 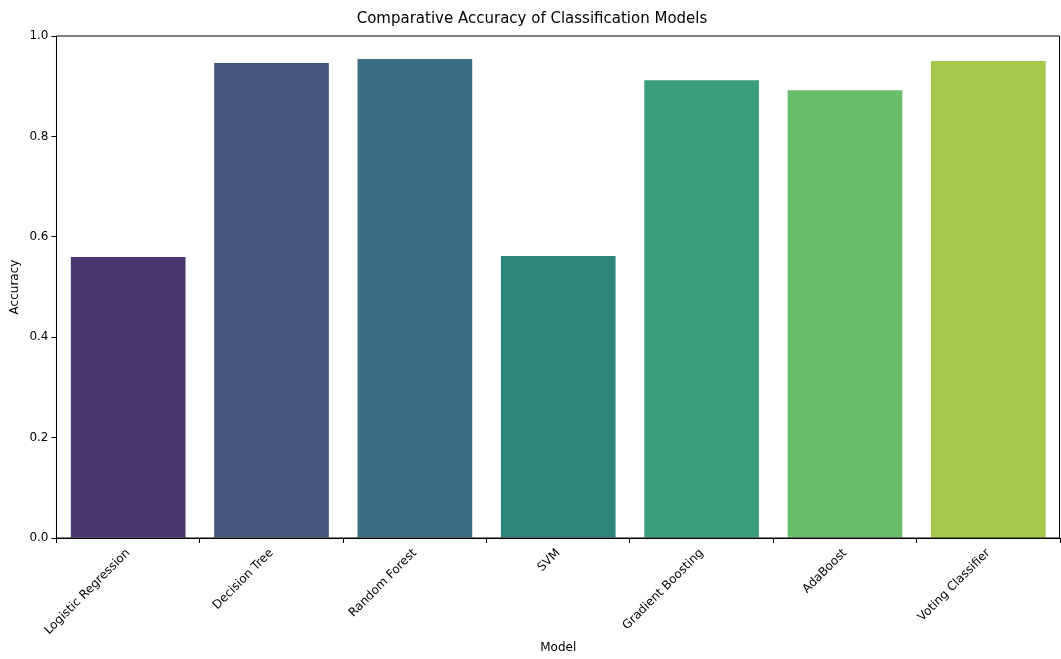 What do you see at coordinates (39, 537) in the screenshot?
I see `y-tick-label: 0.0` at bounding box center [39, 537].